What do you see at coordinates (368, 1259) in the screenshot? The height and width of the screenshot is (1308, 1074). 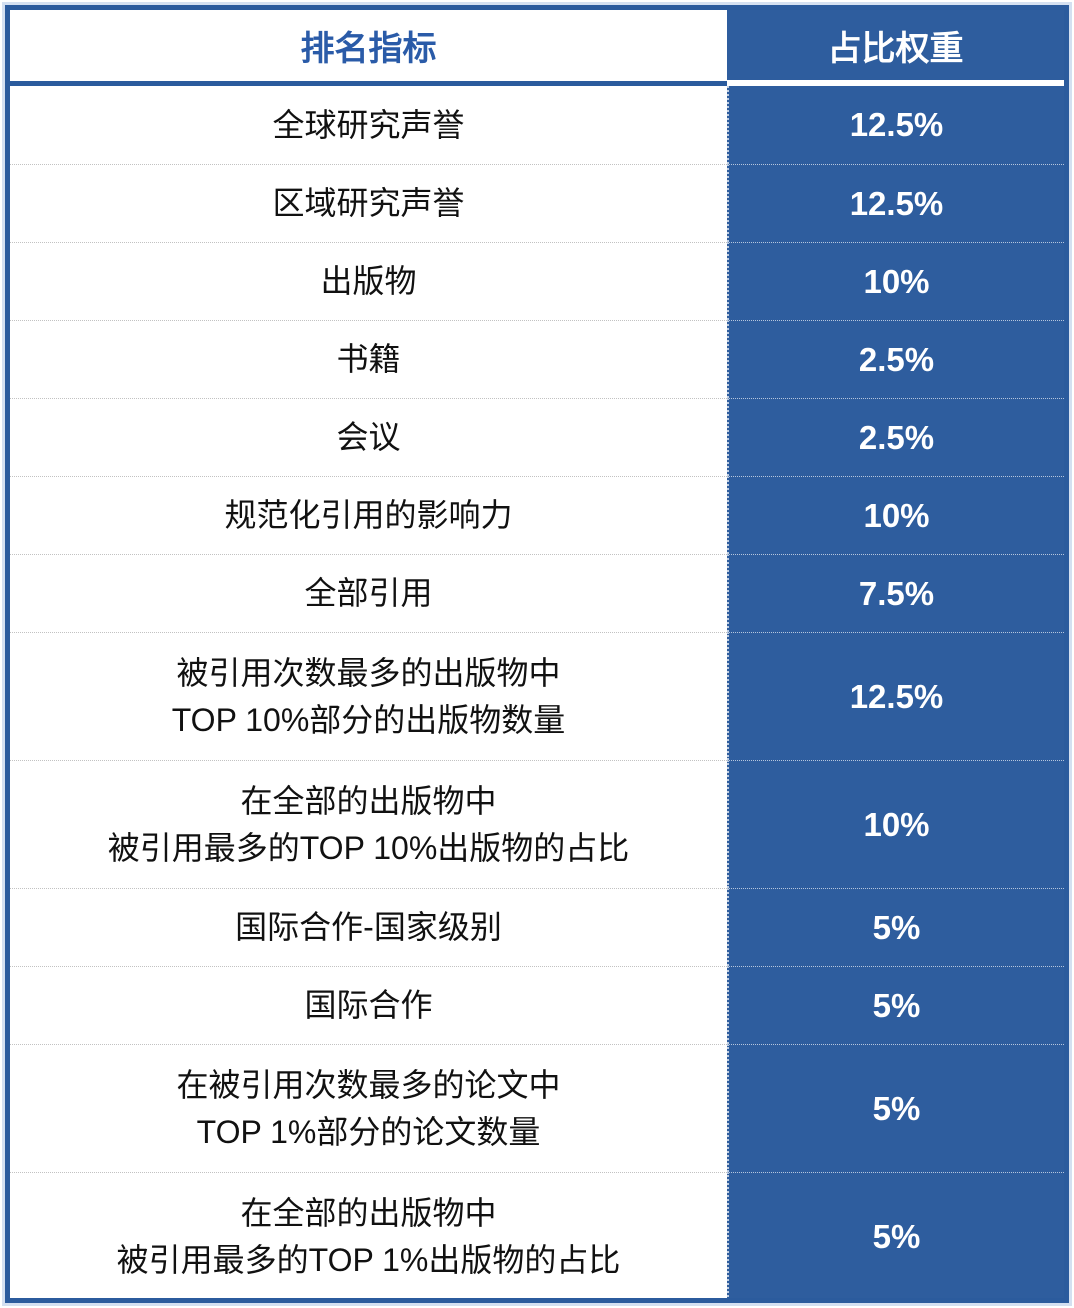 I see `indicator-line: 被引用最多的TOP 1%出版物的占比` at bounding box center [368, 1259].